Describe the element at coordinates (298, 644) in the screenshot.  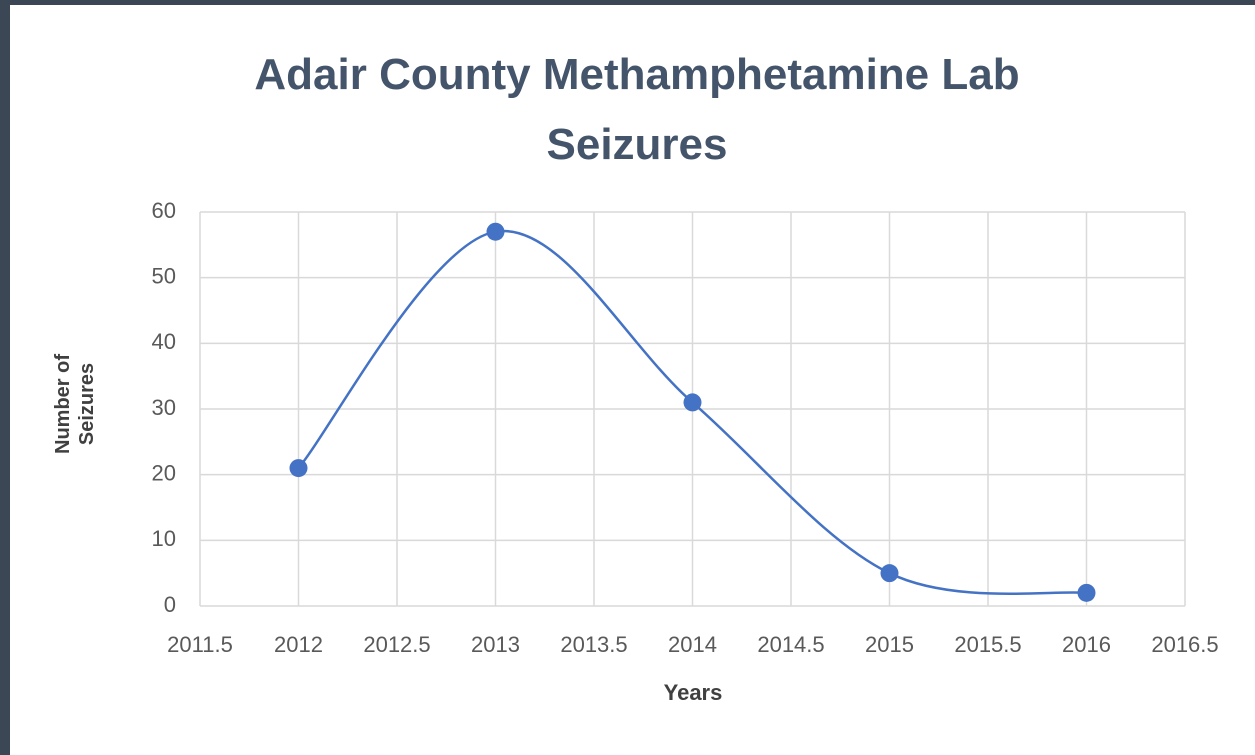
I see `x-tick-label: 2012` at that location.